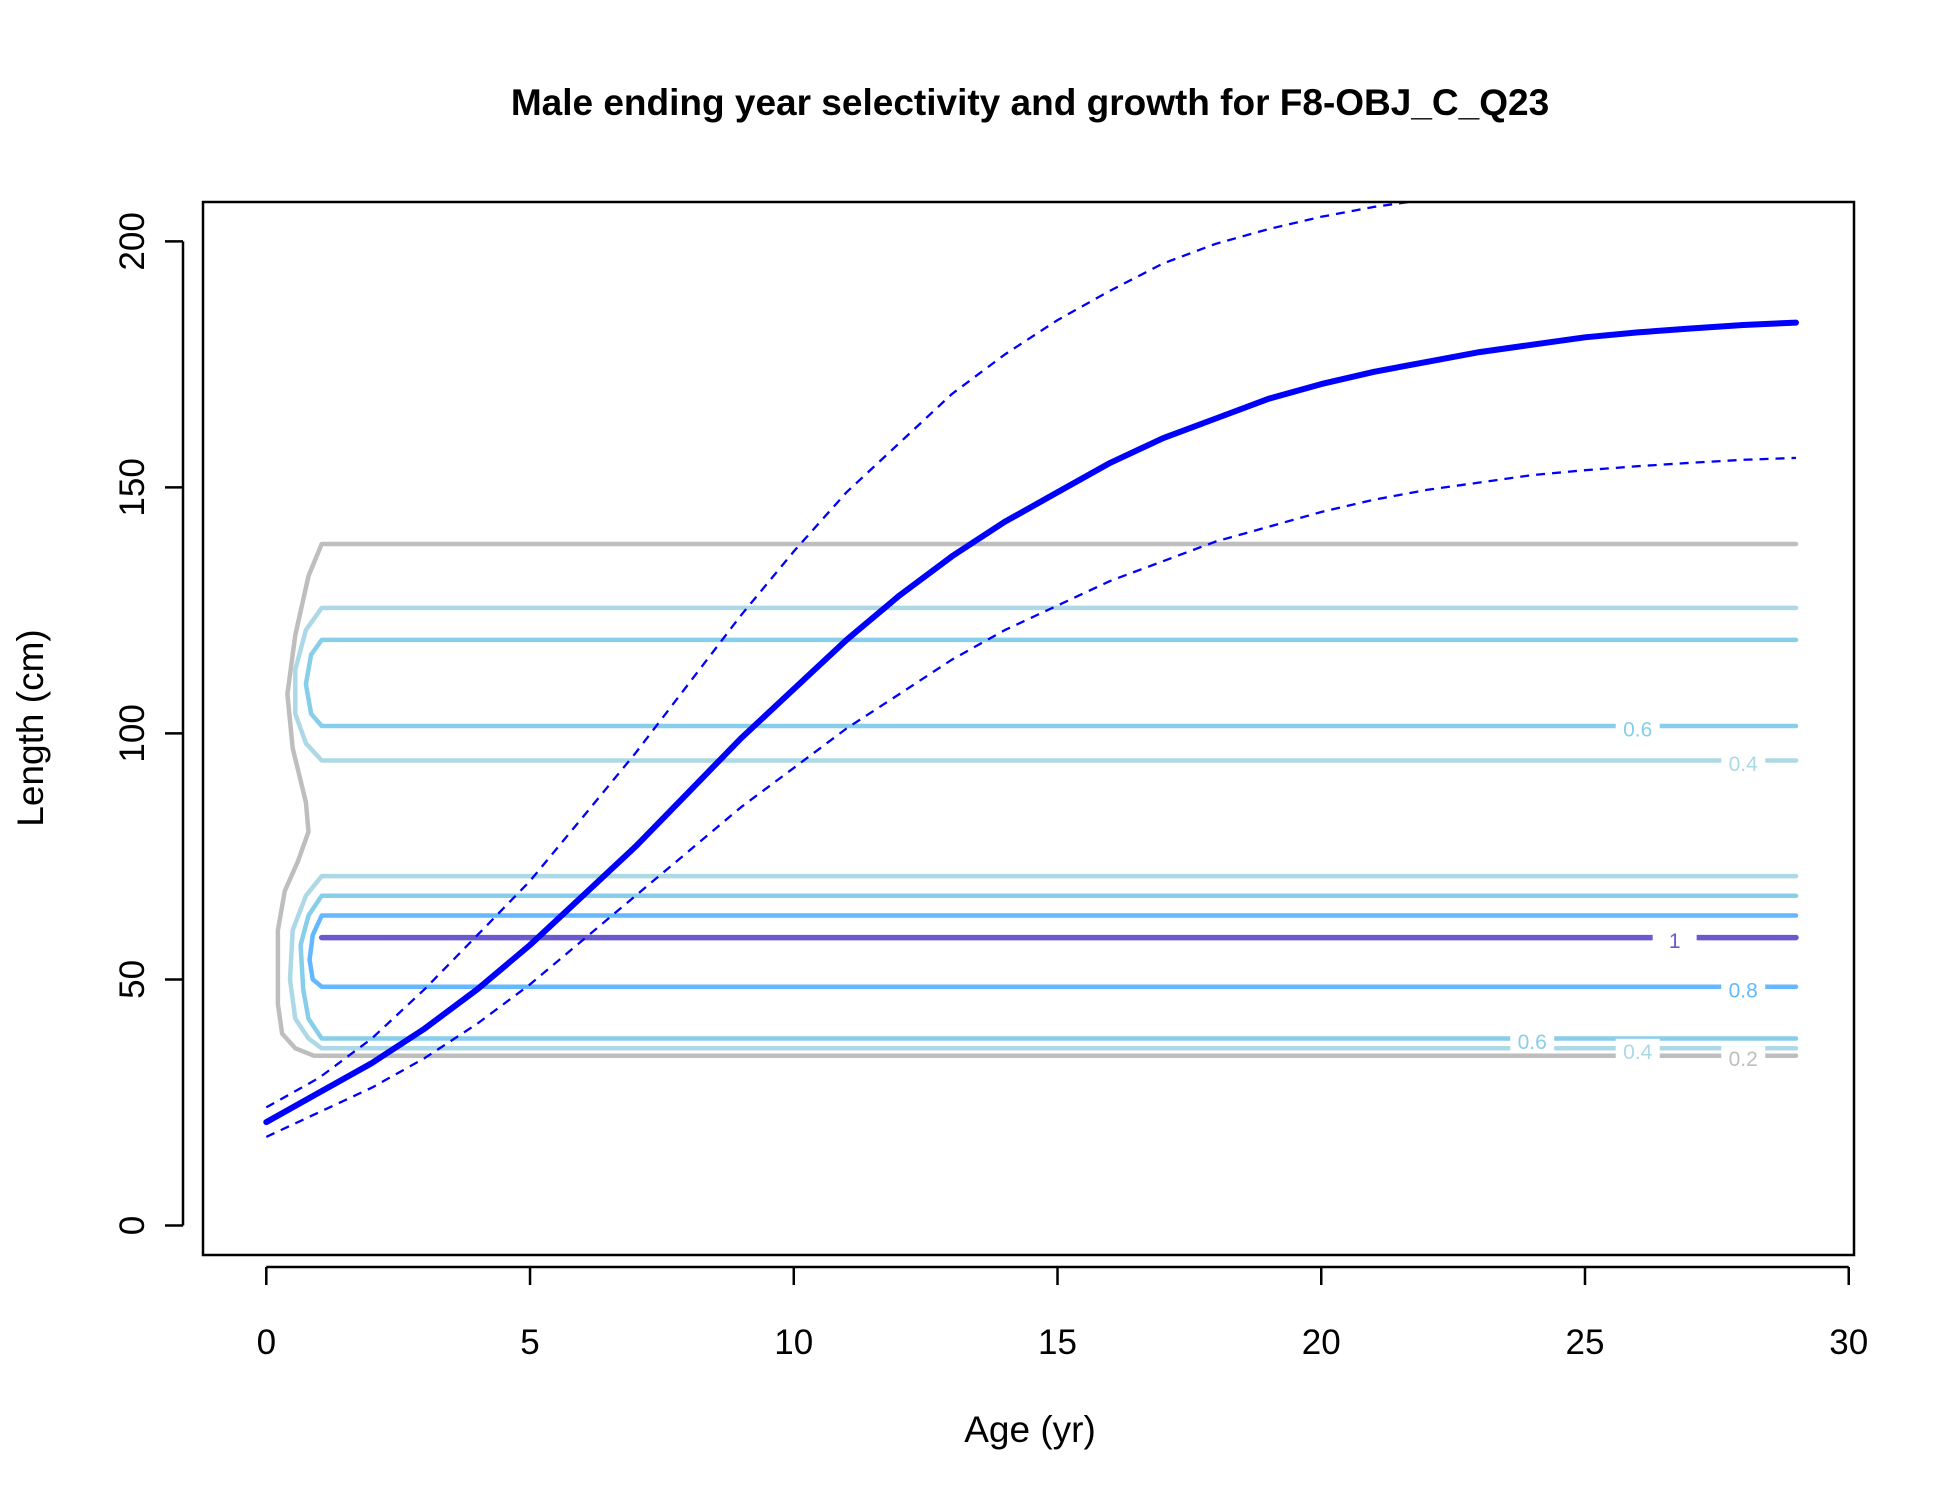 The width and height of the screenshot is (1950, 1500). I want to click on x-tick-label: 0, so click(266, 1342).